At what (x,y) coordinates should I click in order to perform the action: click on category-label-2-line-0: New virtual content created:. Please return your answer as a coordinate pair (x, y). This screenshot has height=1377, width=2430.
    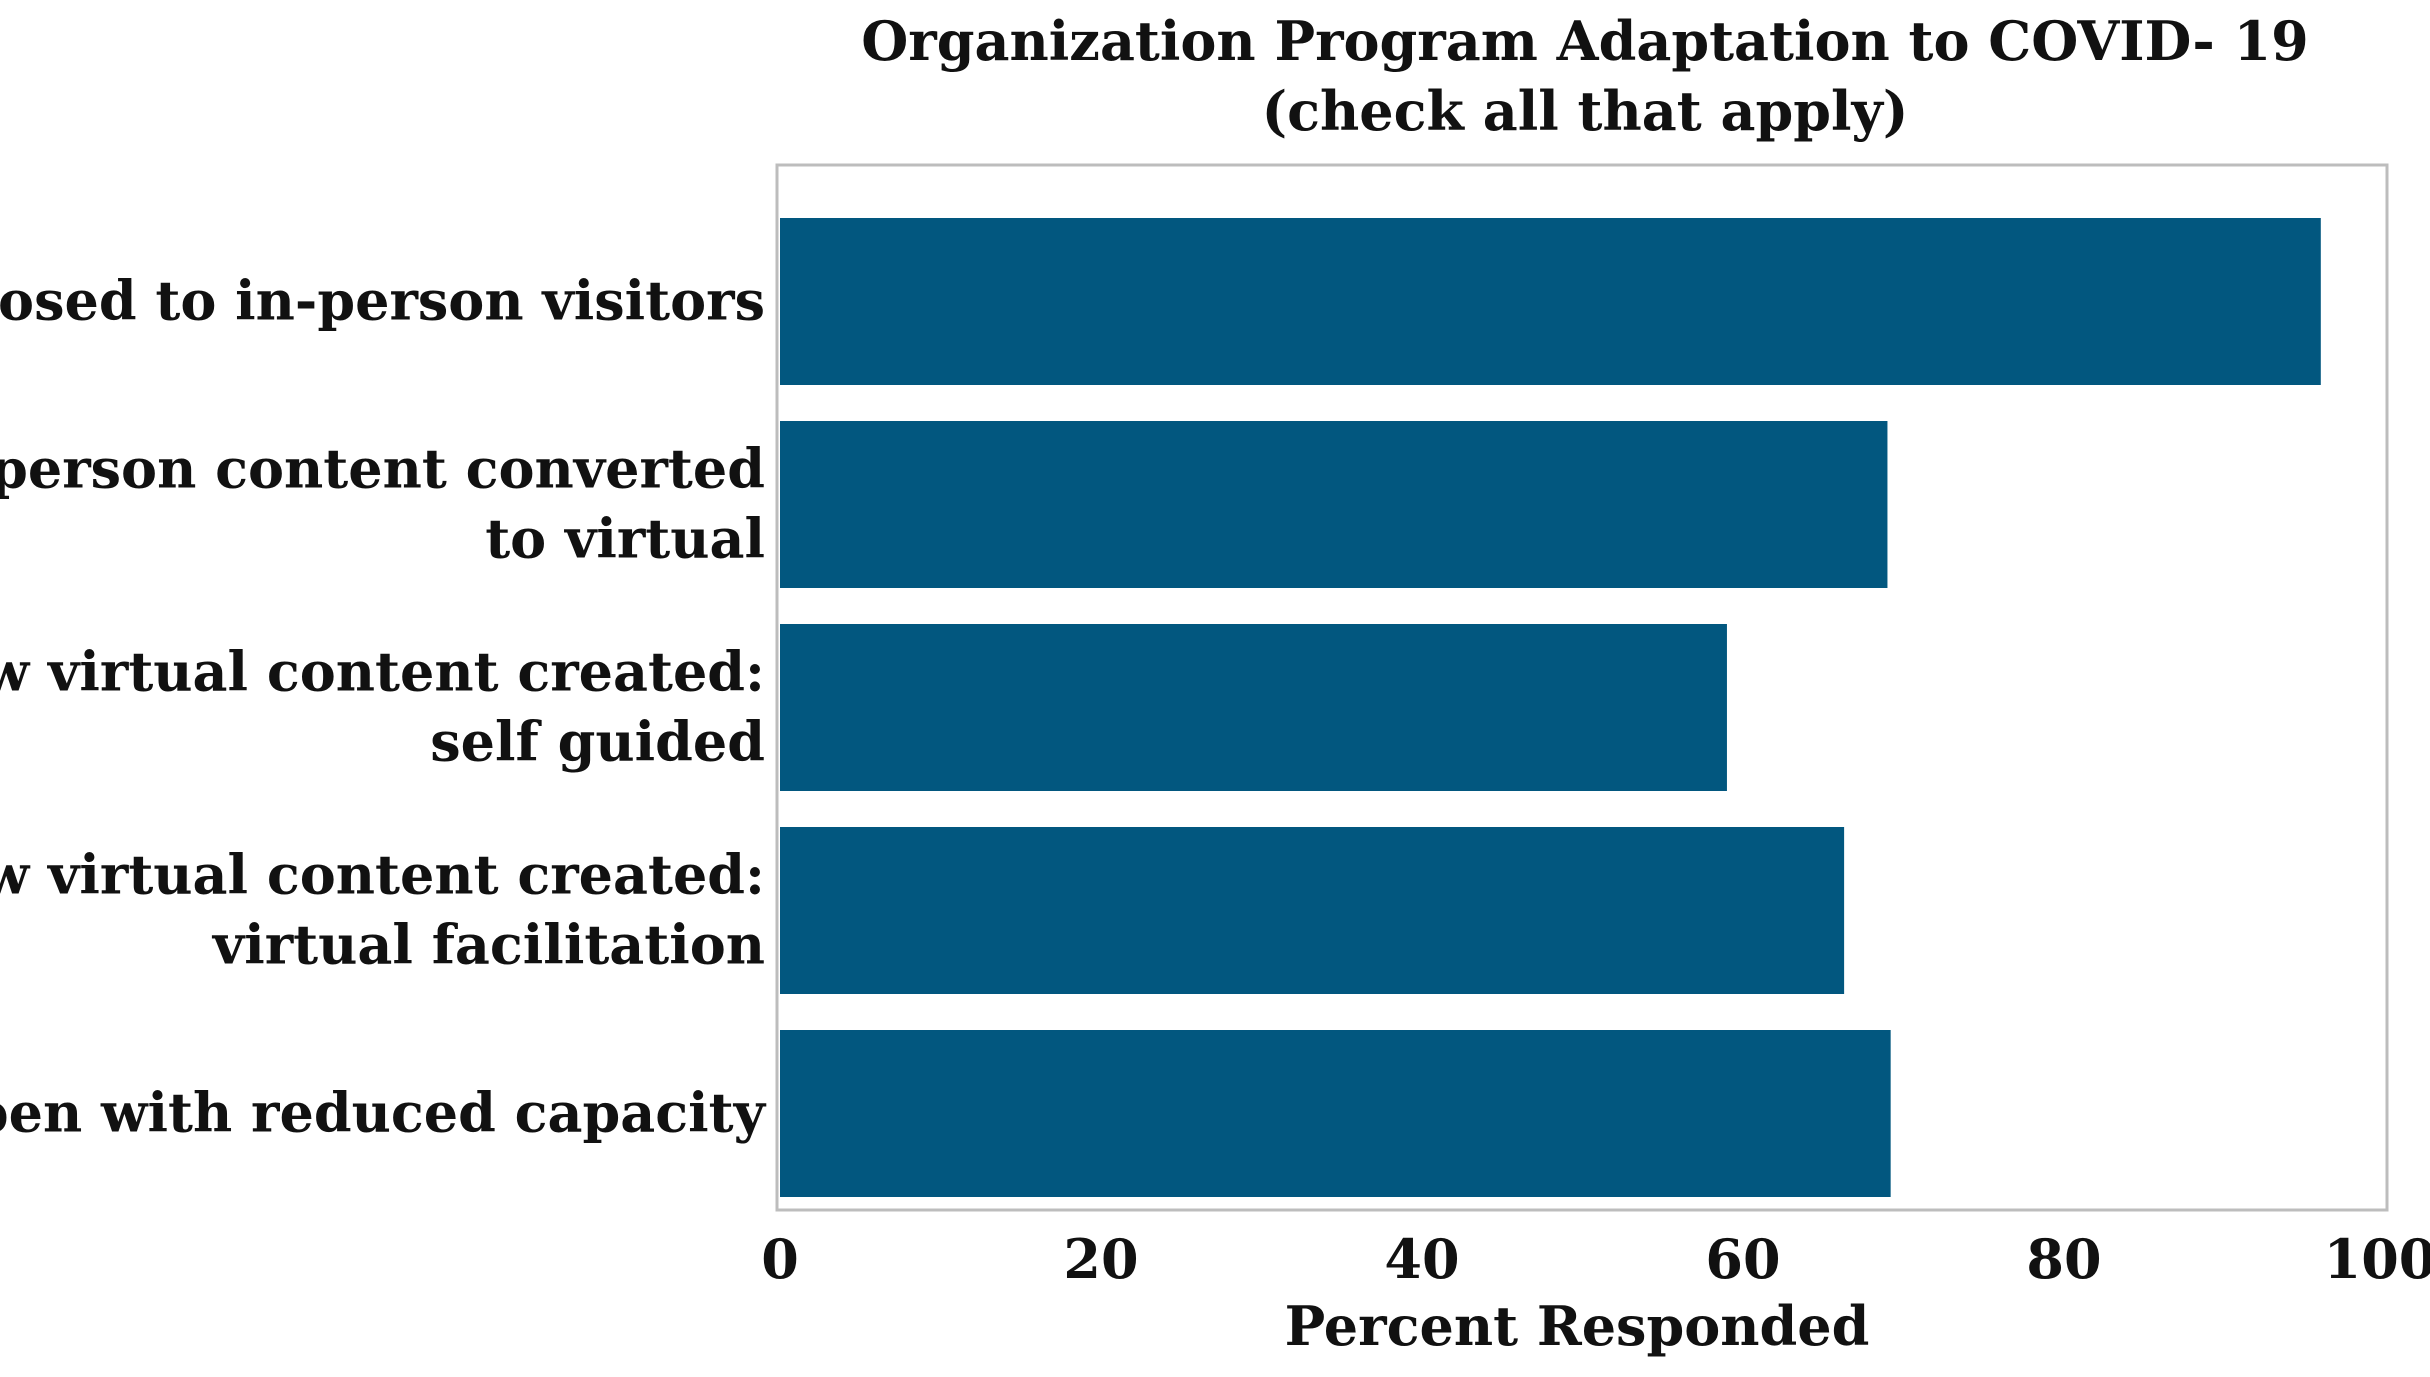
    Looking at the image, I should click on (382, 672).